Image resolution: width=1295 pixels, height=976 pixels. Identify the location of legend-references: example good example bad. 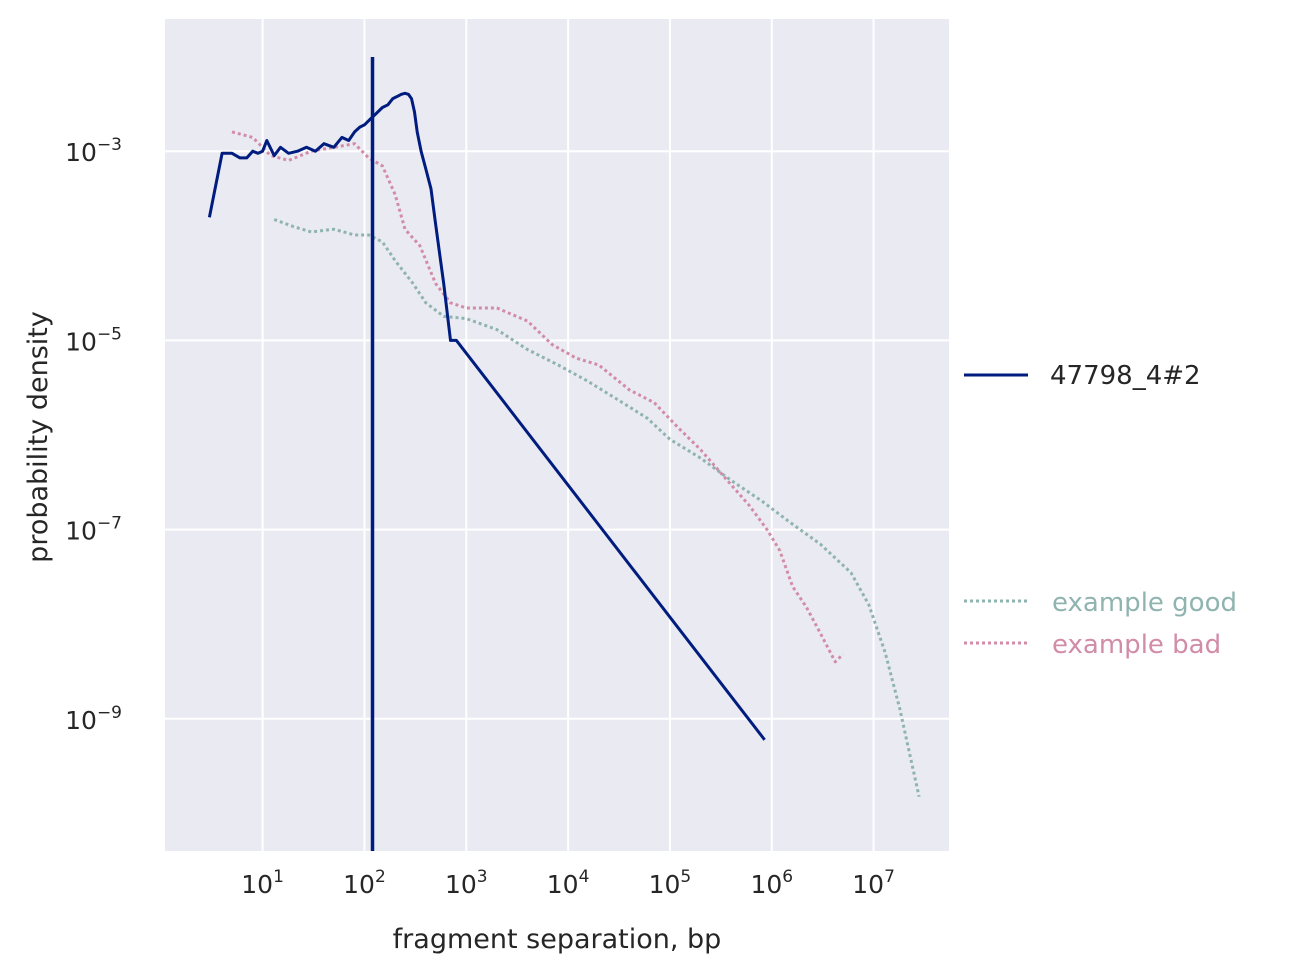
(1100, 624).